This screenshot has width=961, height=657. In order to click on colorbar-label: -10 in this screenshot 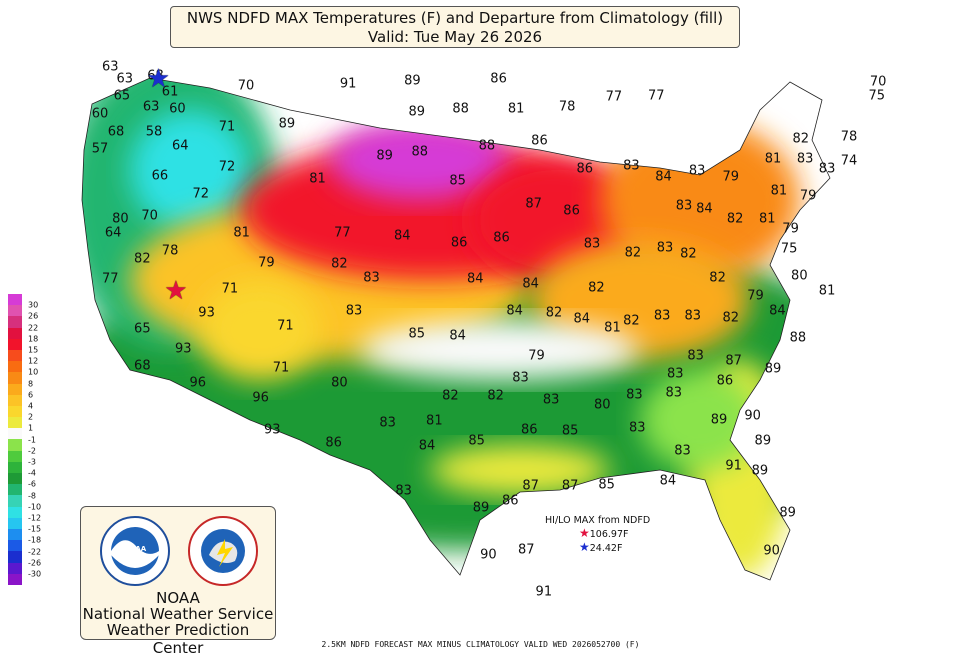, I will do `click(35, 507)`.